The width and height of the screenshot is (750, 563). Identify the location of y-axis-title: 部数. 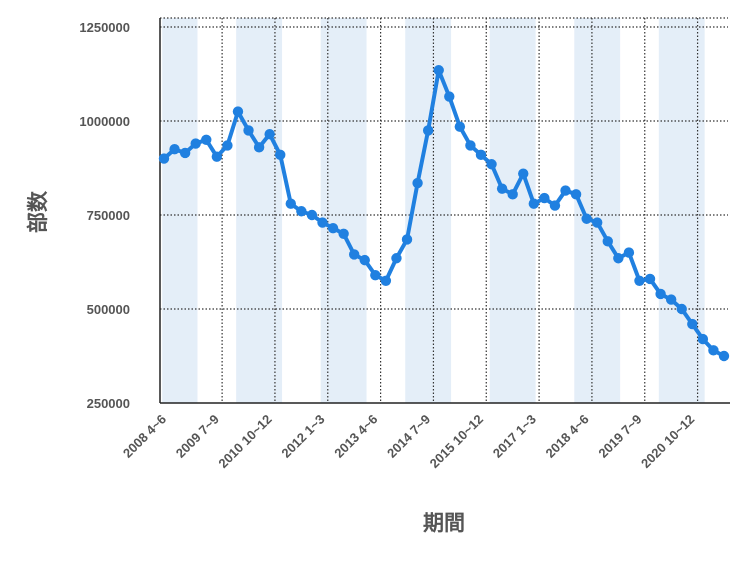
(38, 211).